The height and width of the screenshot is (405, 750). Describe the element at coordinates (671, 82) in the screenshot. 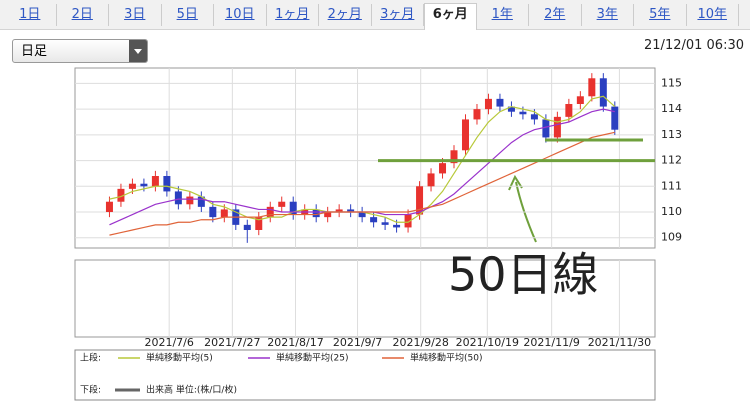

I see `y-tick-label: 115` at that location.